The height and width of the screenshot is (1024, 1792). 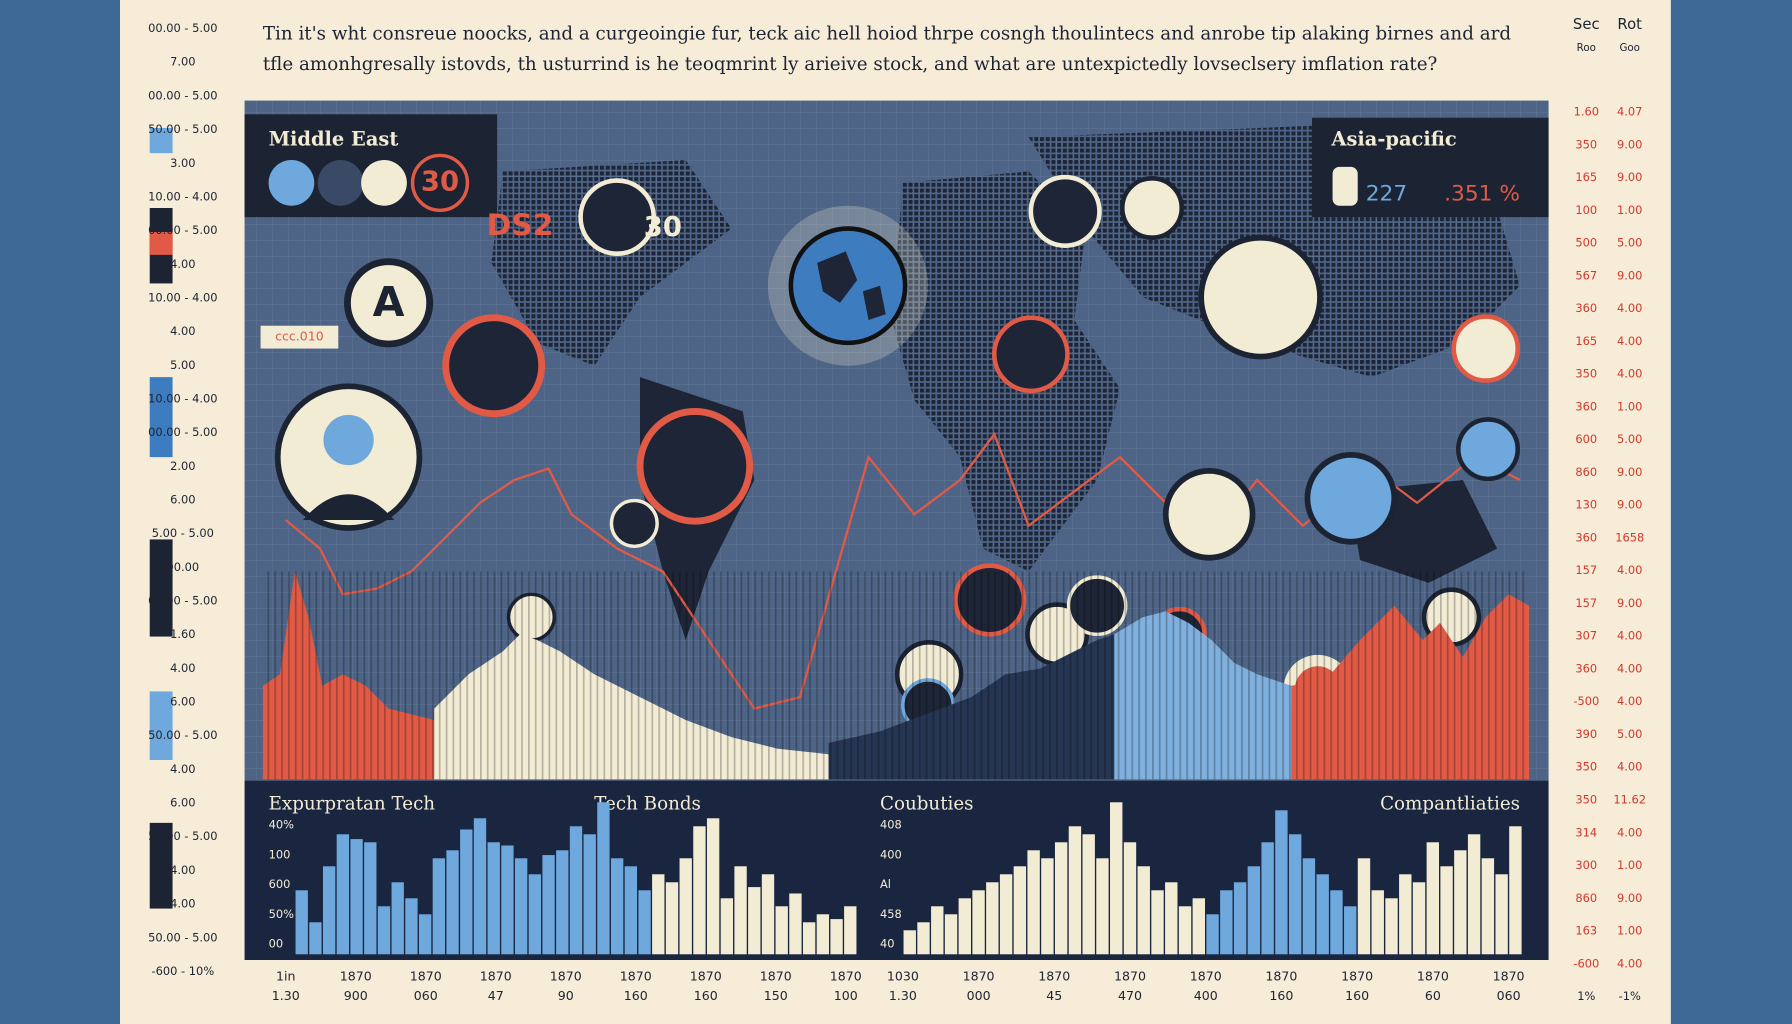 What do you see at coordinates (286, 995) in the screenshot?
I see `x-tick-label: 1.30` at bounding box center [286, 995].